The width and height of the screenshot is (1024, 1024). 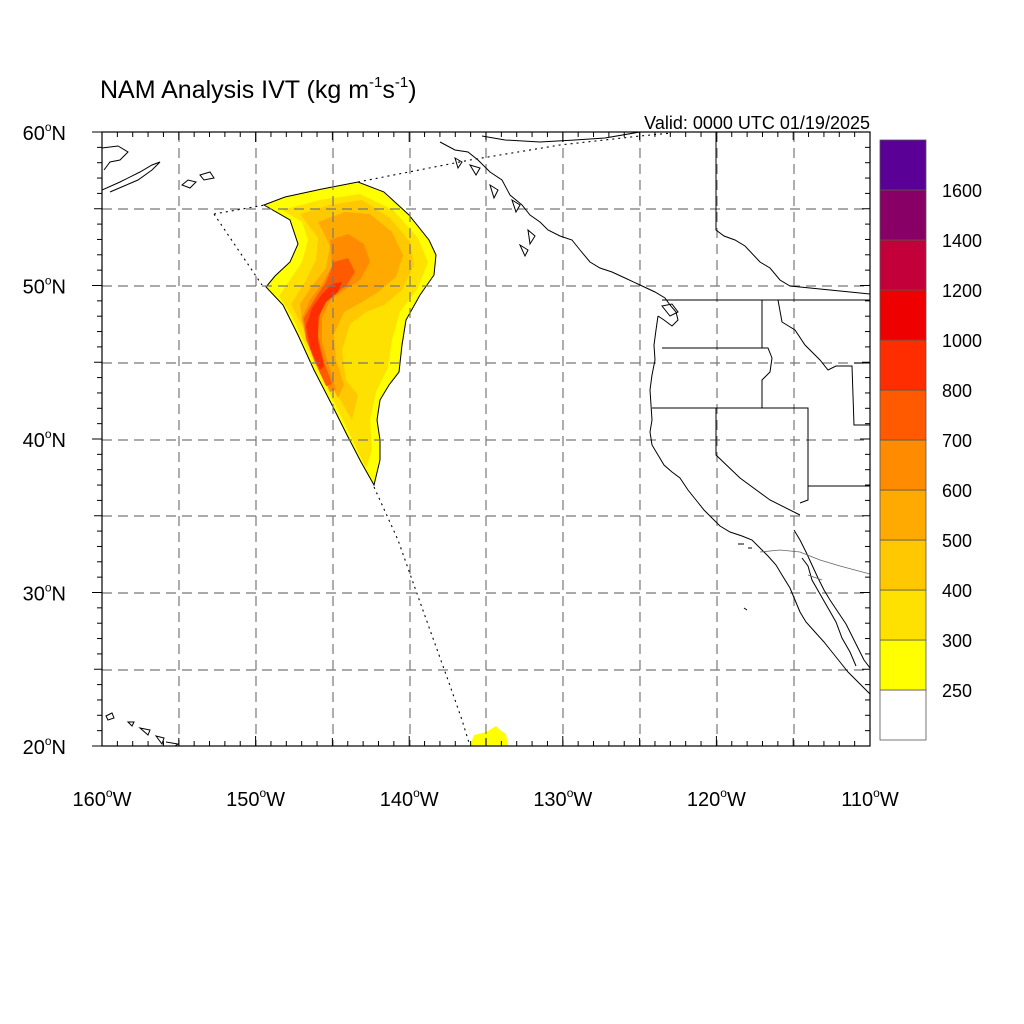 What do you see at coordinates (142, 729) in the screenshot?
I see `hawaii` at bounding box center [142, 729].